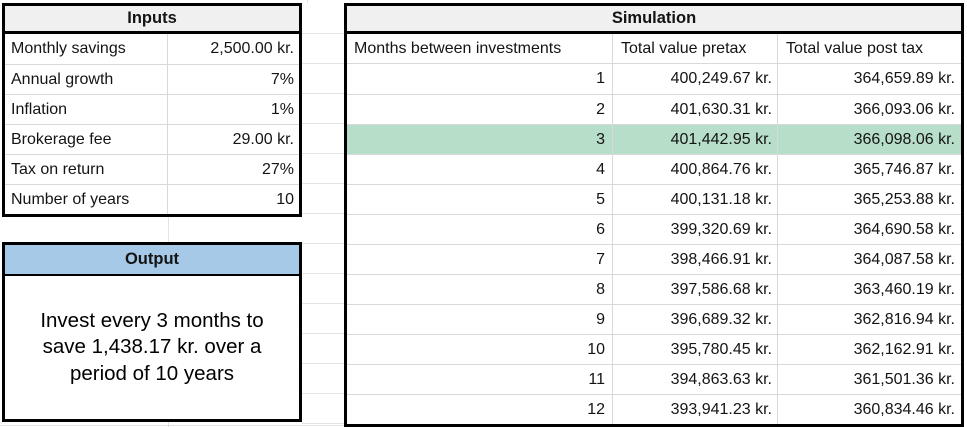 The image size is (967, 427). What do you see at coordinates (480, 229) in the screenshot?
I see `months-cell: 6` at bounding box center [480, 229].